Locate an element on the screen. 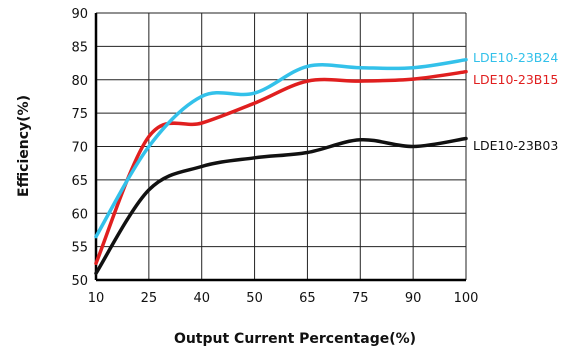 The height and width of the screenshot is (357, 582). legend-label-lde10-23b24: LDE10-23B24 is located at coordinates (515, 57).